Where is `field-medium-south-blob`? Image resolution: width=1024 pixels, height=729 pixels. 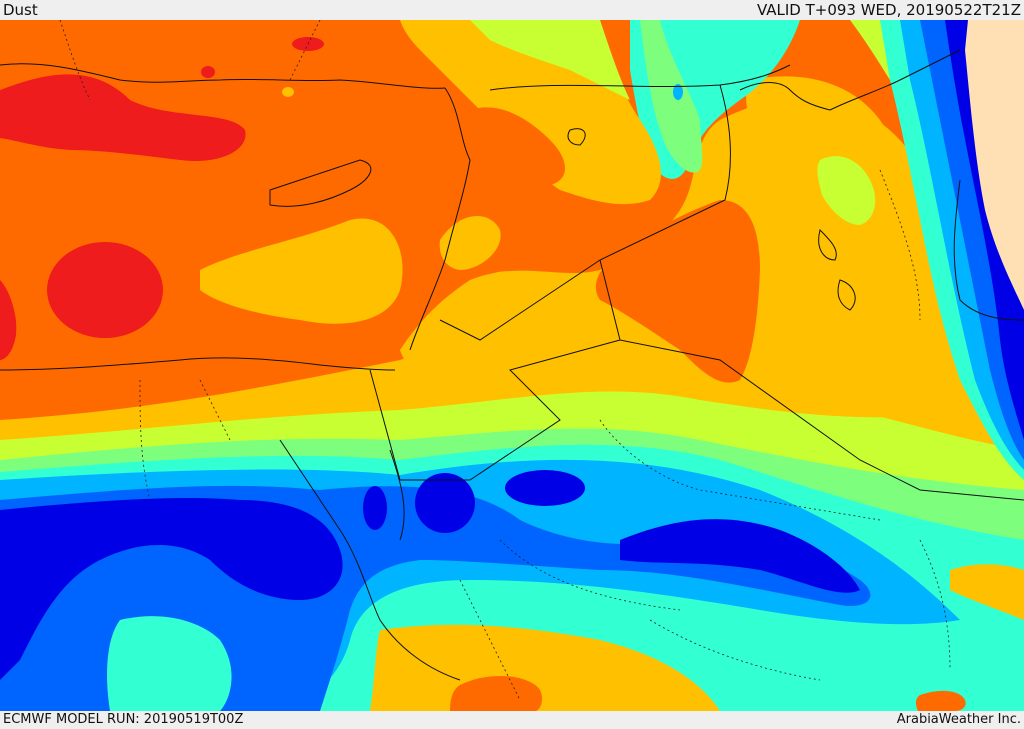 field-medium-south-blob is located at coordinates (510, 293).